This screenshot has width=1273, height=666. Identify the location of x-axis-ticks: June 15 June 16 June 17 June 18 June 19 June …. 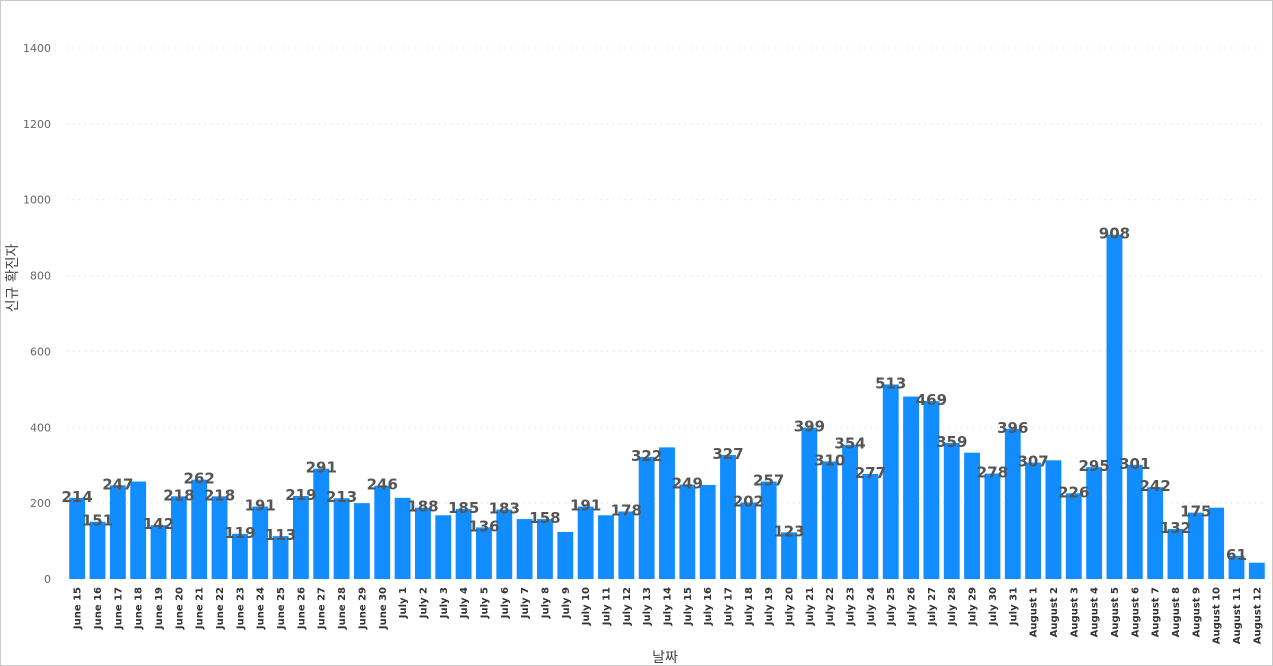
(668, 615).